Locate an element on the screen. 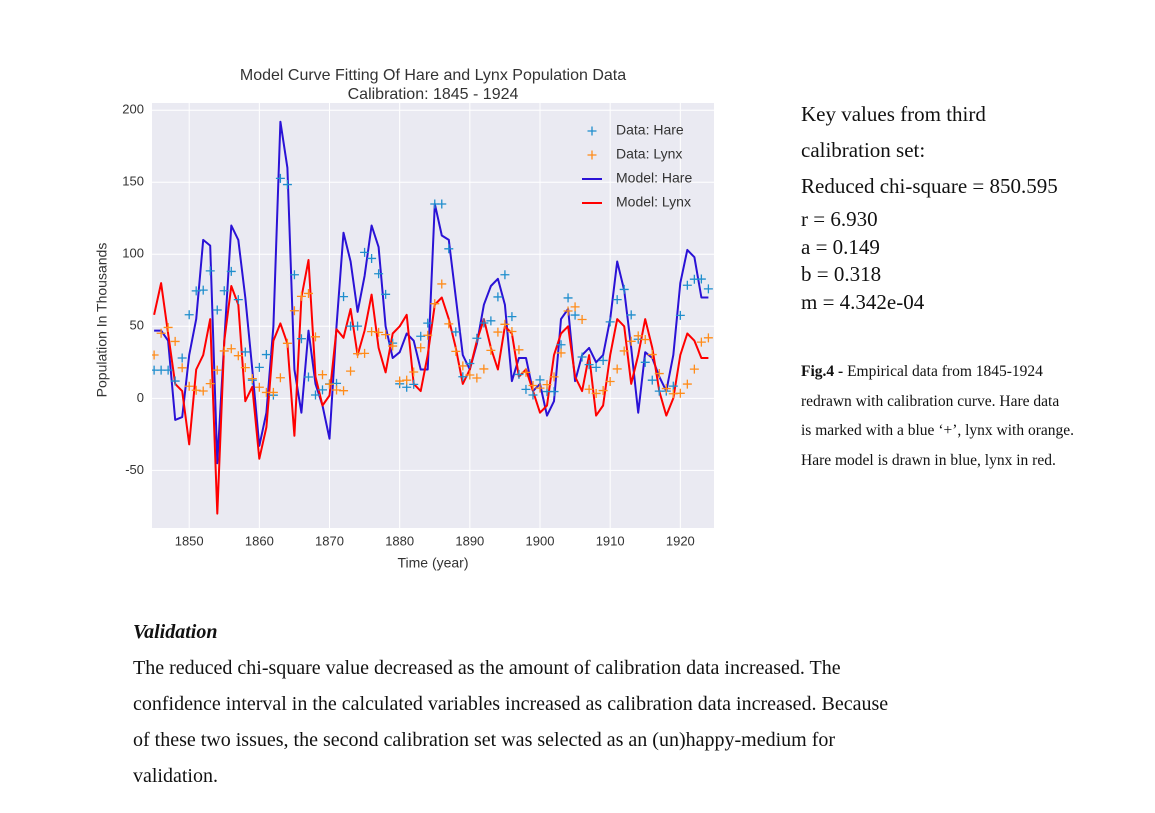  y-tick-label: 0 is located at coordinates (140, 397).